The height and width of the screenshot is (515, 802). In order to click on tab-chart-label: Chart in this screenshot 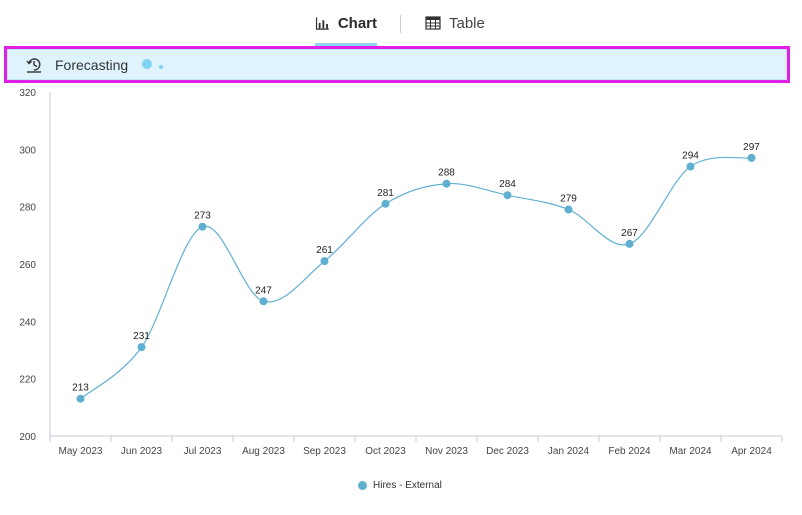, I will do `click(357, 23)`.